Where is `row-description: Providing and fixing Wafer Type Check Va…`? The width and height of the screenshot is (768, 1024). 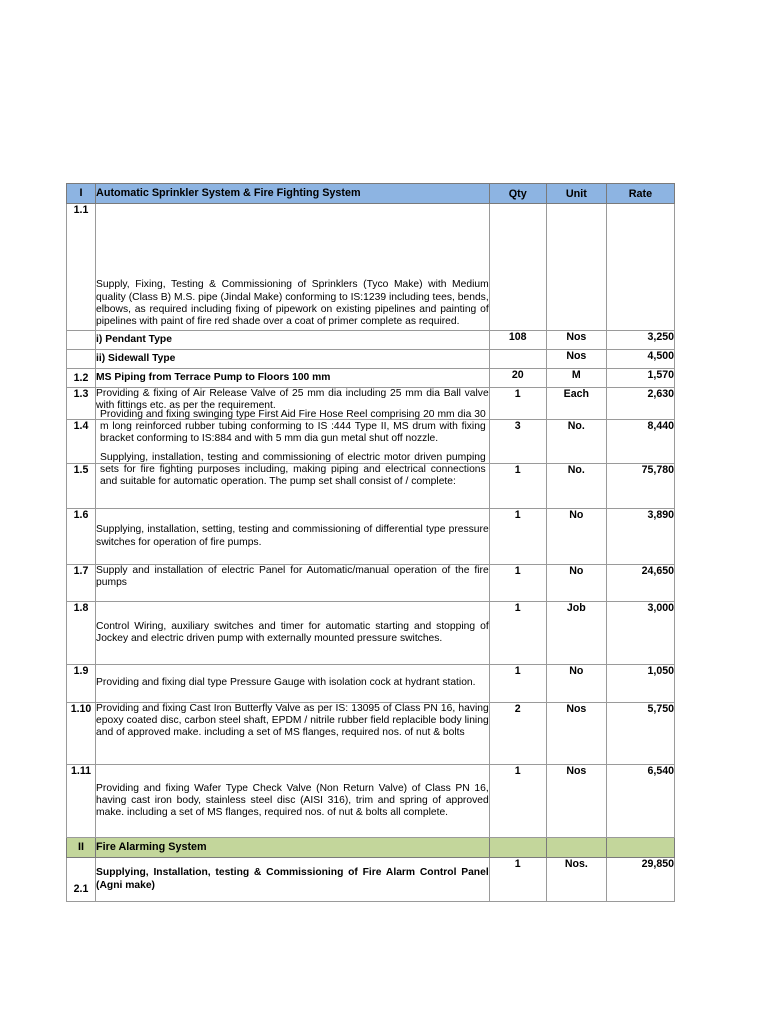
row-description: Providing and fixing Wafer Type Check Va… is located at coordinates (292, 801).